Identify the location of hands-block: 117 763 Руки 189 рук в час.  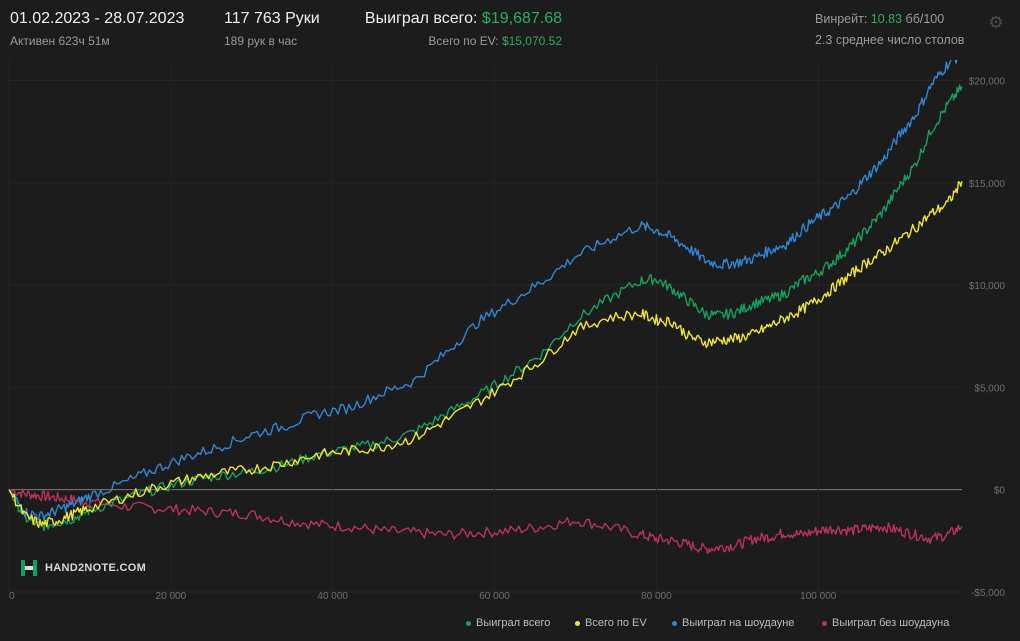
(272, 29).